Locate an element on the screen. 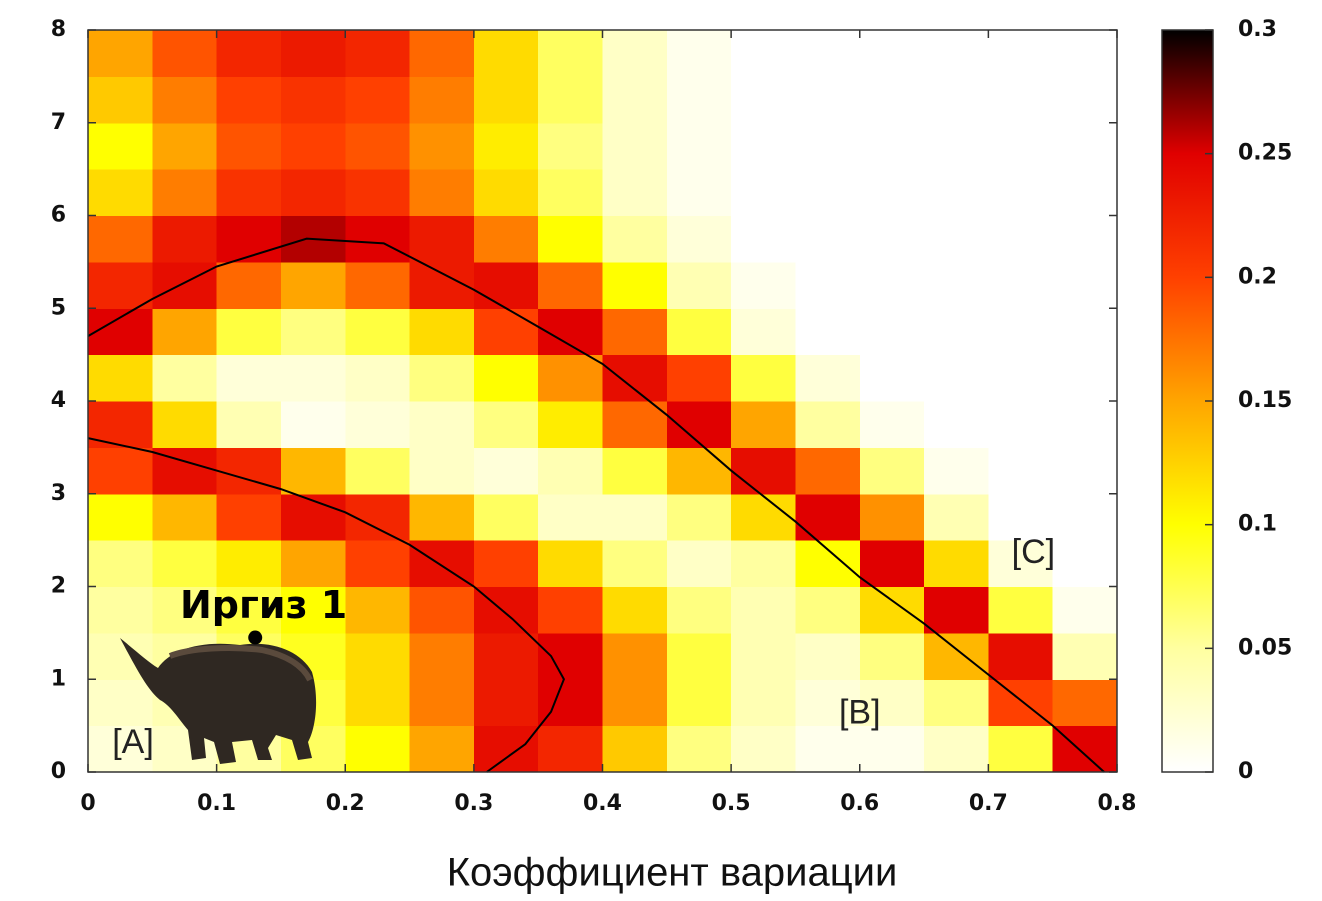 Image resolution: width=1322 pixels, height=901 pixels. colorbar-tick-label: 0.2 is located at coordinates (1257, 276).